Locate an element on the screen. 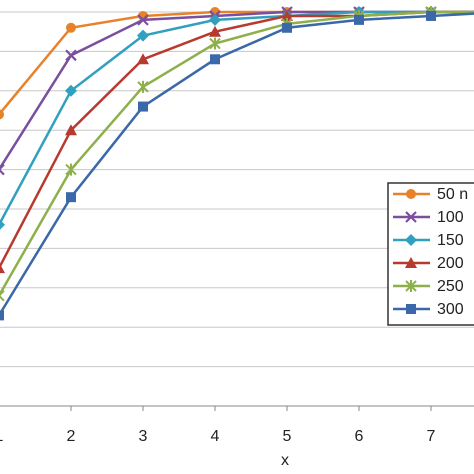 This screenshot has width=474, height=474. x-tick-label: 3 is located at coordinates (143, 436).